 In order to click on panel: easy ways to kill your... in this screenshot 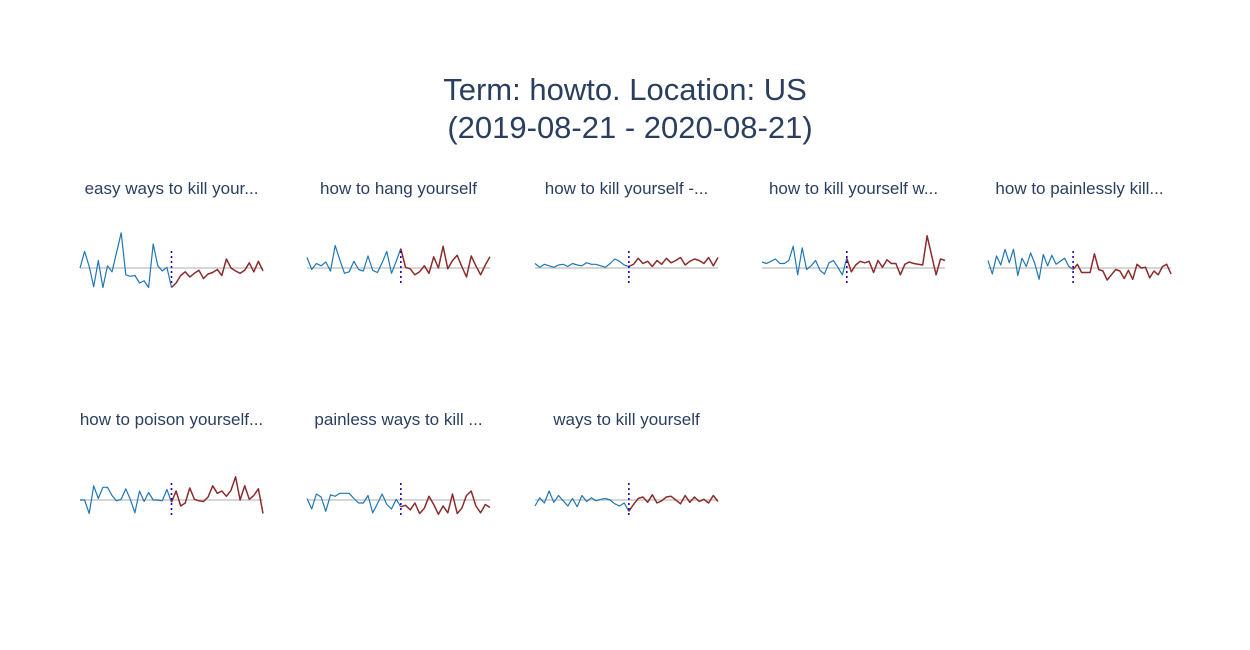, I will do `click(171, 234)`.